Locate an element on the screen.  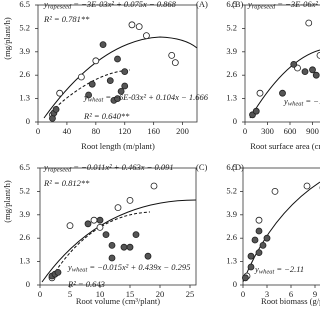
equation: yrapeseed = −3E-06x² is located at coordinates (282, 5).